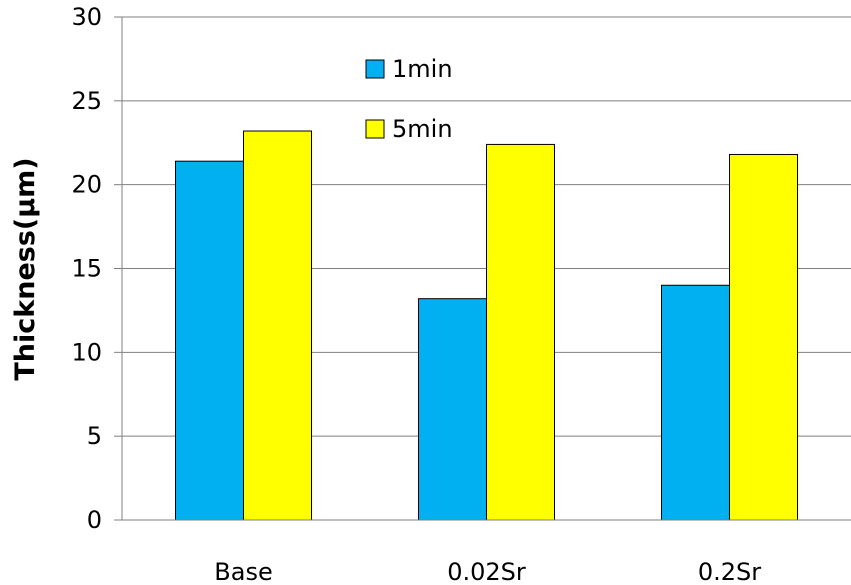 This screenshot has width=851, height=585. Describe the element at coordinates (763, 337) in the screenshot. I see `bar-5min-0.2Sr` at that location.